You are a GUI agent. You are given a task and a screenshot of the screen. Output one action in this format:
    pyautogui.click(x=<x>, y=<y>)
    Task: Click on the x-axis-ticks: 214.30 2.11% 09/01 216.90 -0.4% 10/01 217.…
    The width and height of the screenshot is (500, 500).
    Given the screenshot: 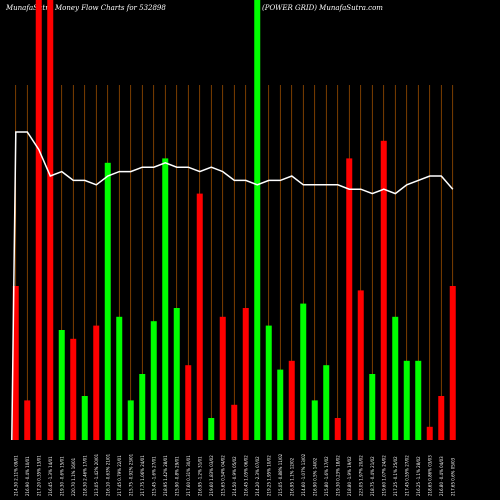 What is the action you would take?
    pyautogui.click(x=234, y=474)
    